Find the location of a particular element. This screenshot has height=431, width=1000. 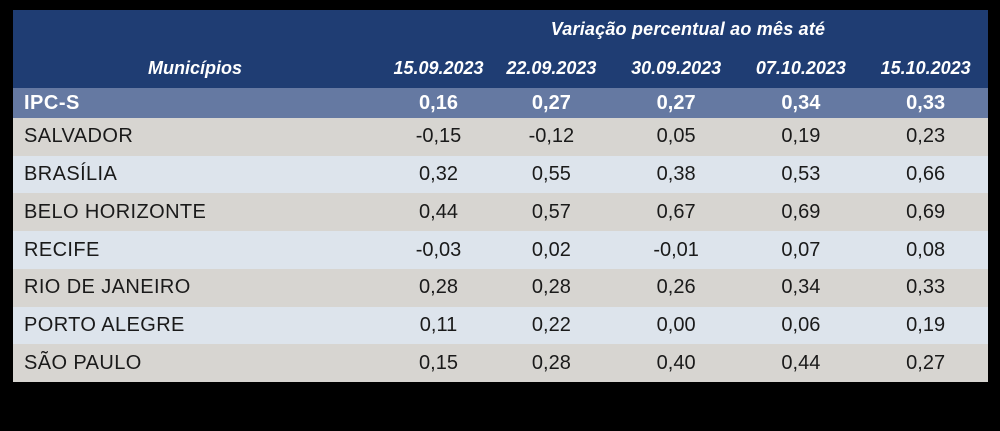

value-cell: 0,15 is located at coordinates (438, 362).